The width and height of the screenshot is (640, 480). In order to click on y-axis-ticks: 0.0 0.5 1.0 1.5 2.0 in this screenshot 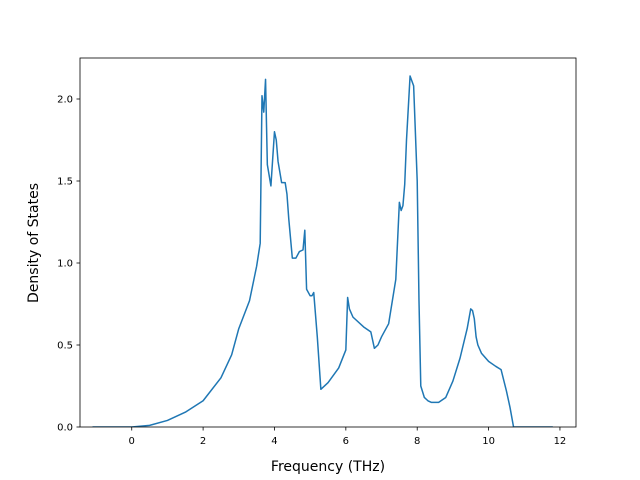, I will do `click(68, 264)`.